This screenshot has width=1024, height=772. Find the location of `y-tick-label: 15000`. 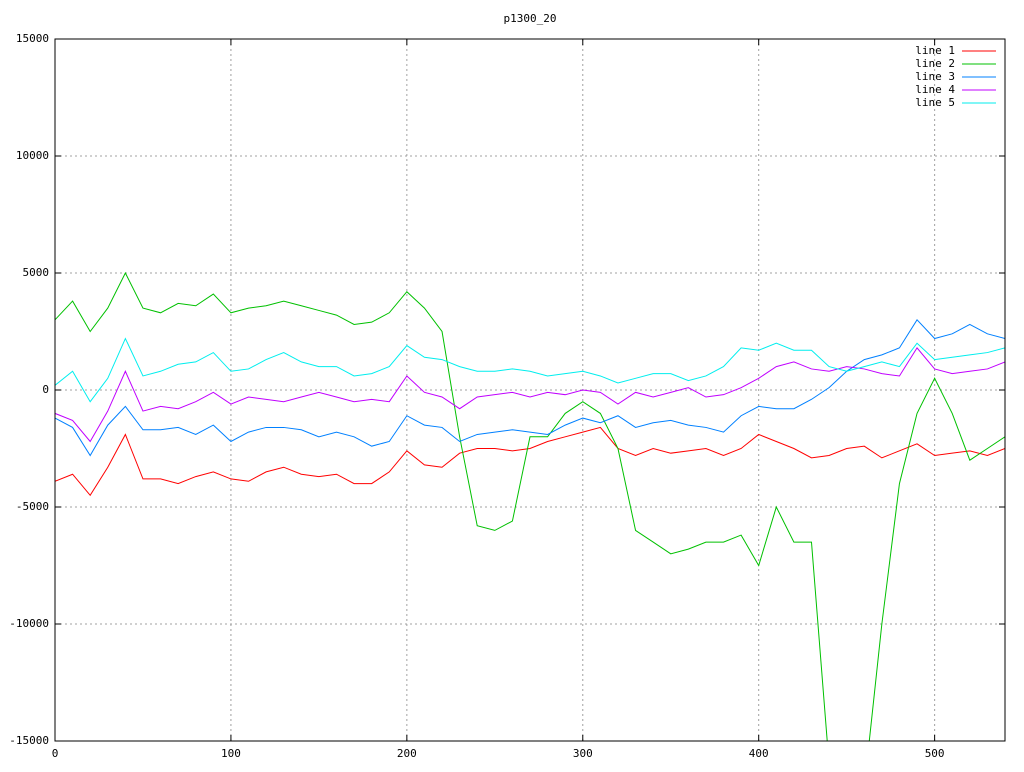

y-tick-label: 15000 is located at coordinates (32, 38).